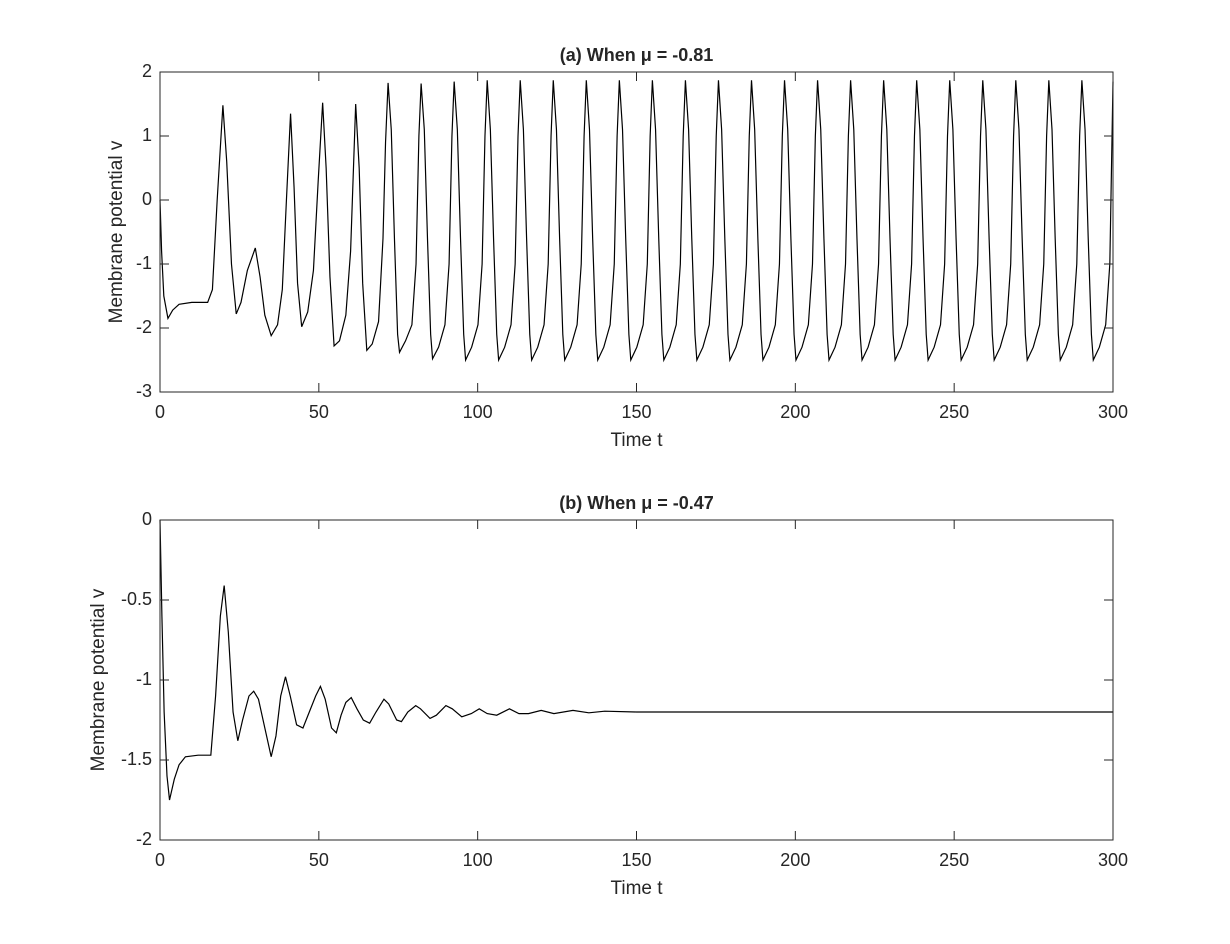  I want to click on chart-title: (b) When μ = -0.47, so click(636, 503).